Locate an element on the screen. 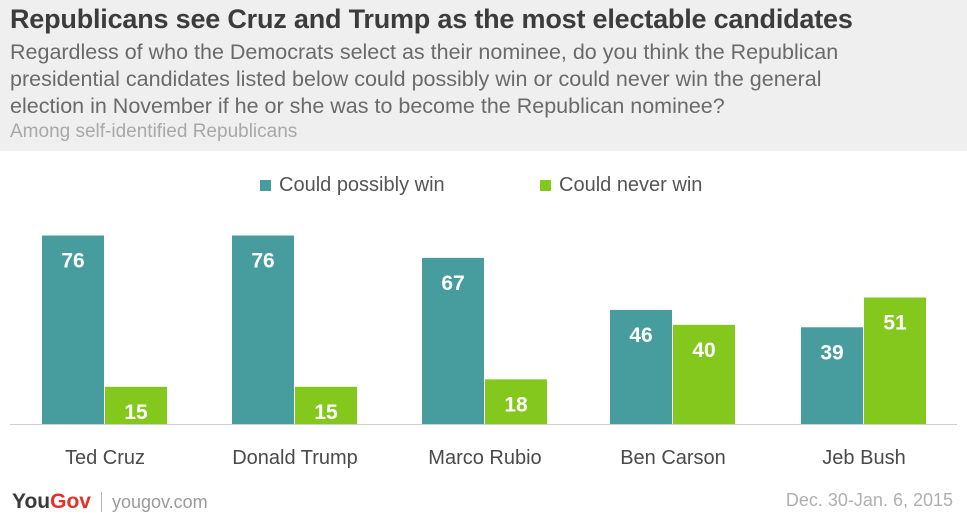  data-label-never-win-ben-carson: 40 is located at coordinates (703, 350).